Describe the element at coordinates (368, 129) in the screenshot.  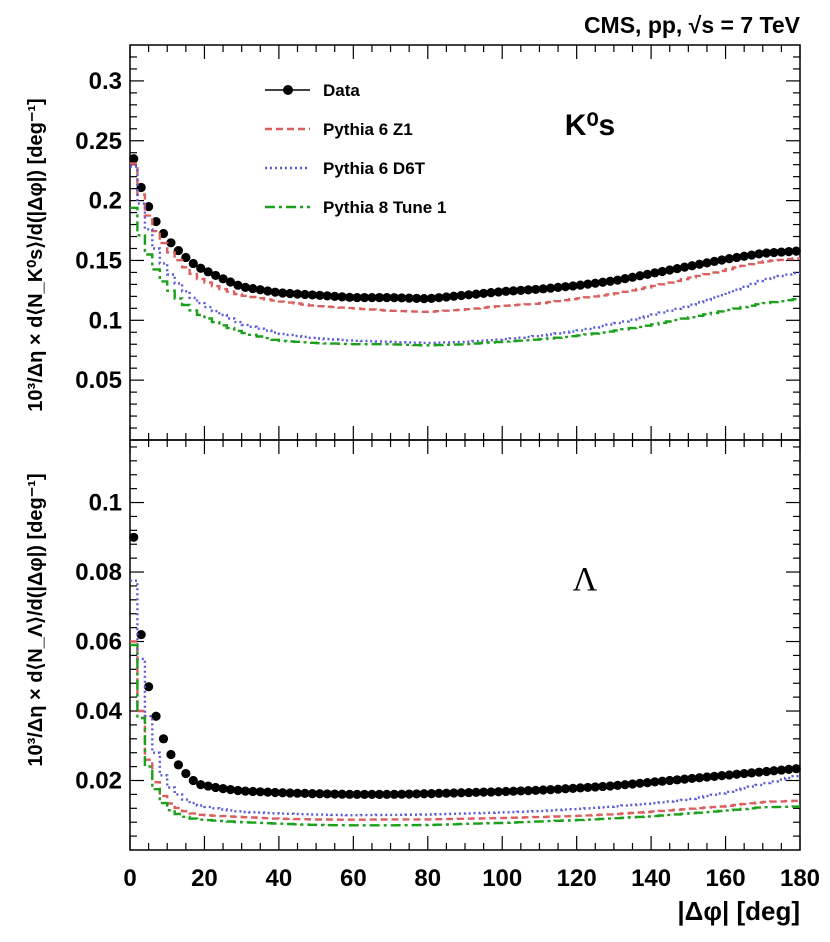
I see `legend-label: Pythia 6 Z1` at that location.